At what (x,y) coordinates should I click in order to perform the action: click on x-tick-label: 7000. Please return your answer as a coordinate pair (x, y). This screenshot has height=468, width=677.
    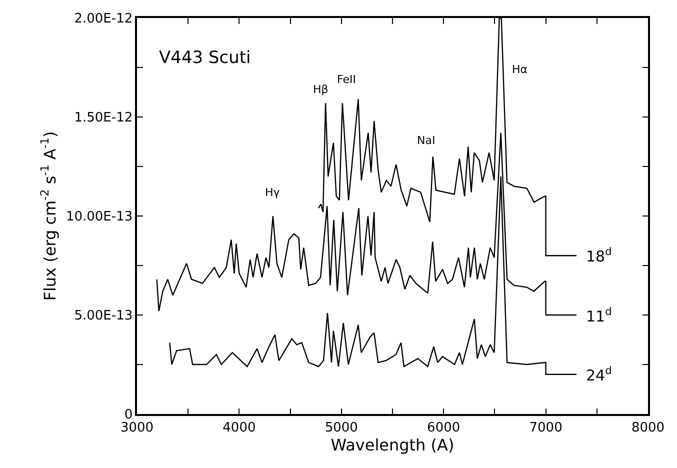
    Looking at the image, I should click on (545, 428).